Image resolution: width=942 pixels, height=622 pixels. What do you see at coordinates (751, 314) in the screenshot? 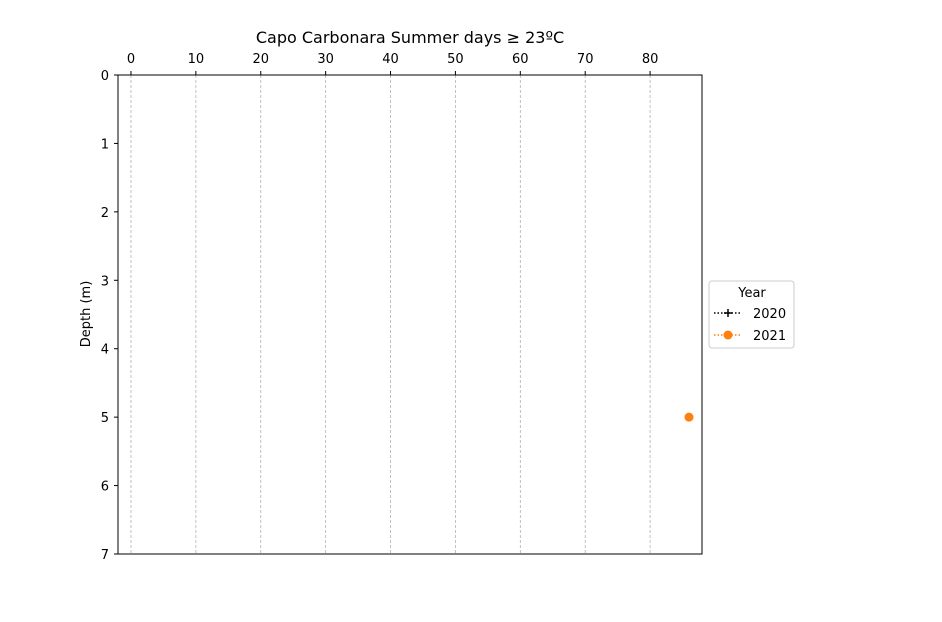
I see `legend: Year 2020 2021` at bounding box center [751, 314].